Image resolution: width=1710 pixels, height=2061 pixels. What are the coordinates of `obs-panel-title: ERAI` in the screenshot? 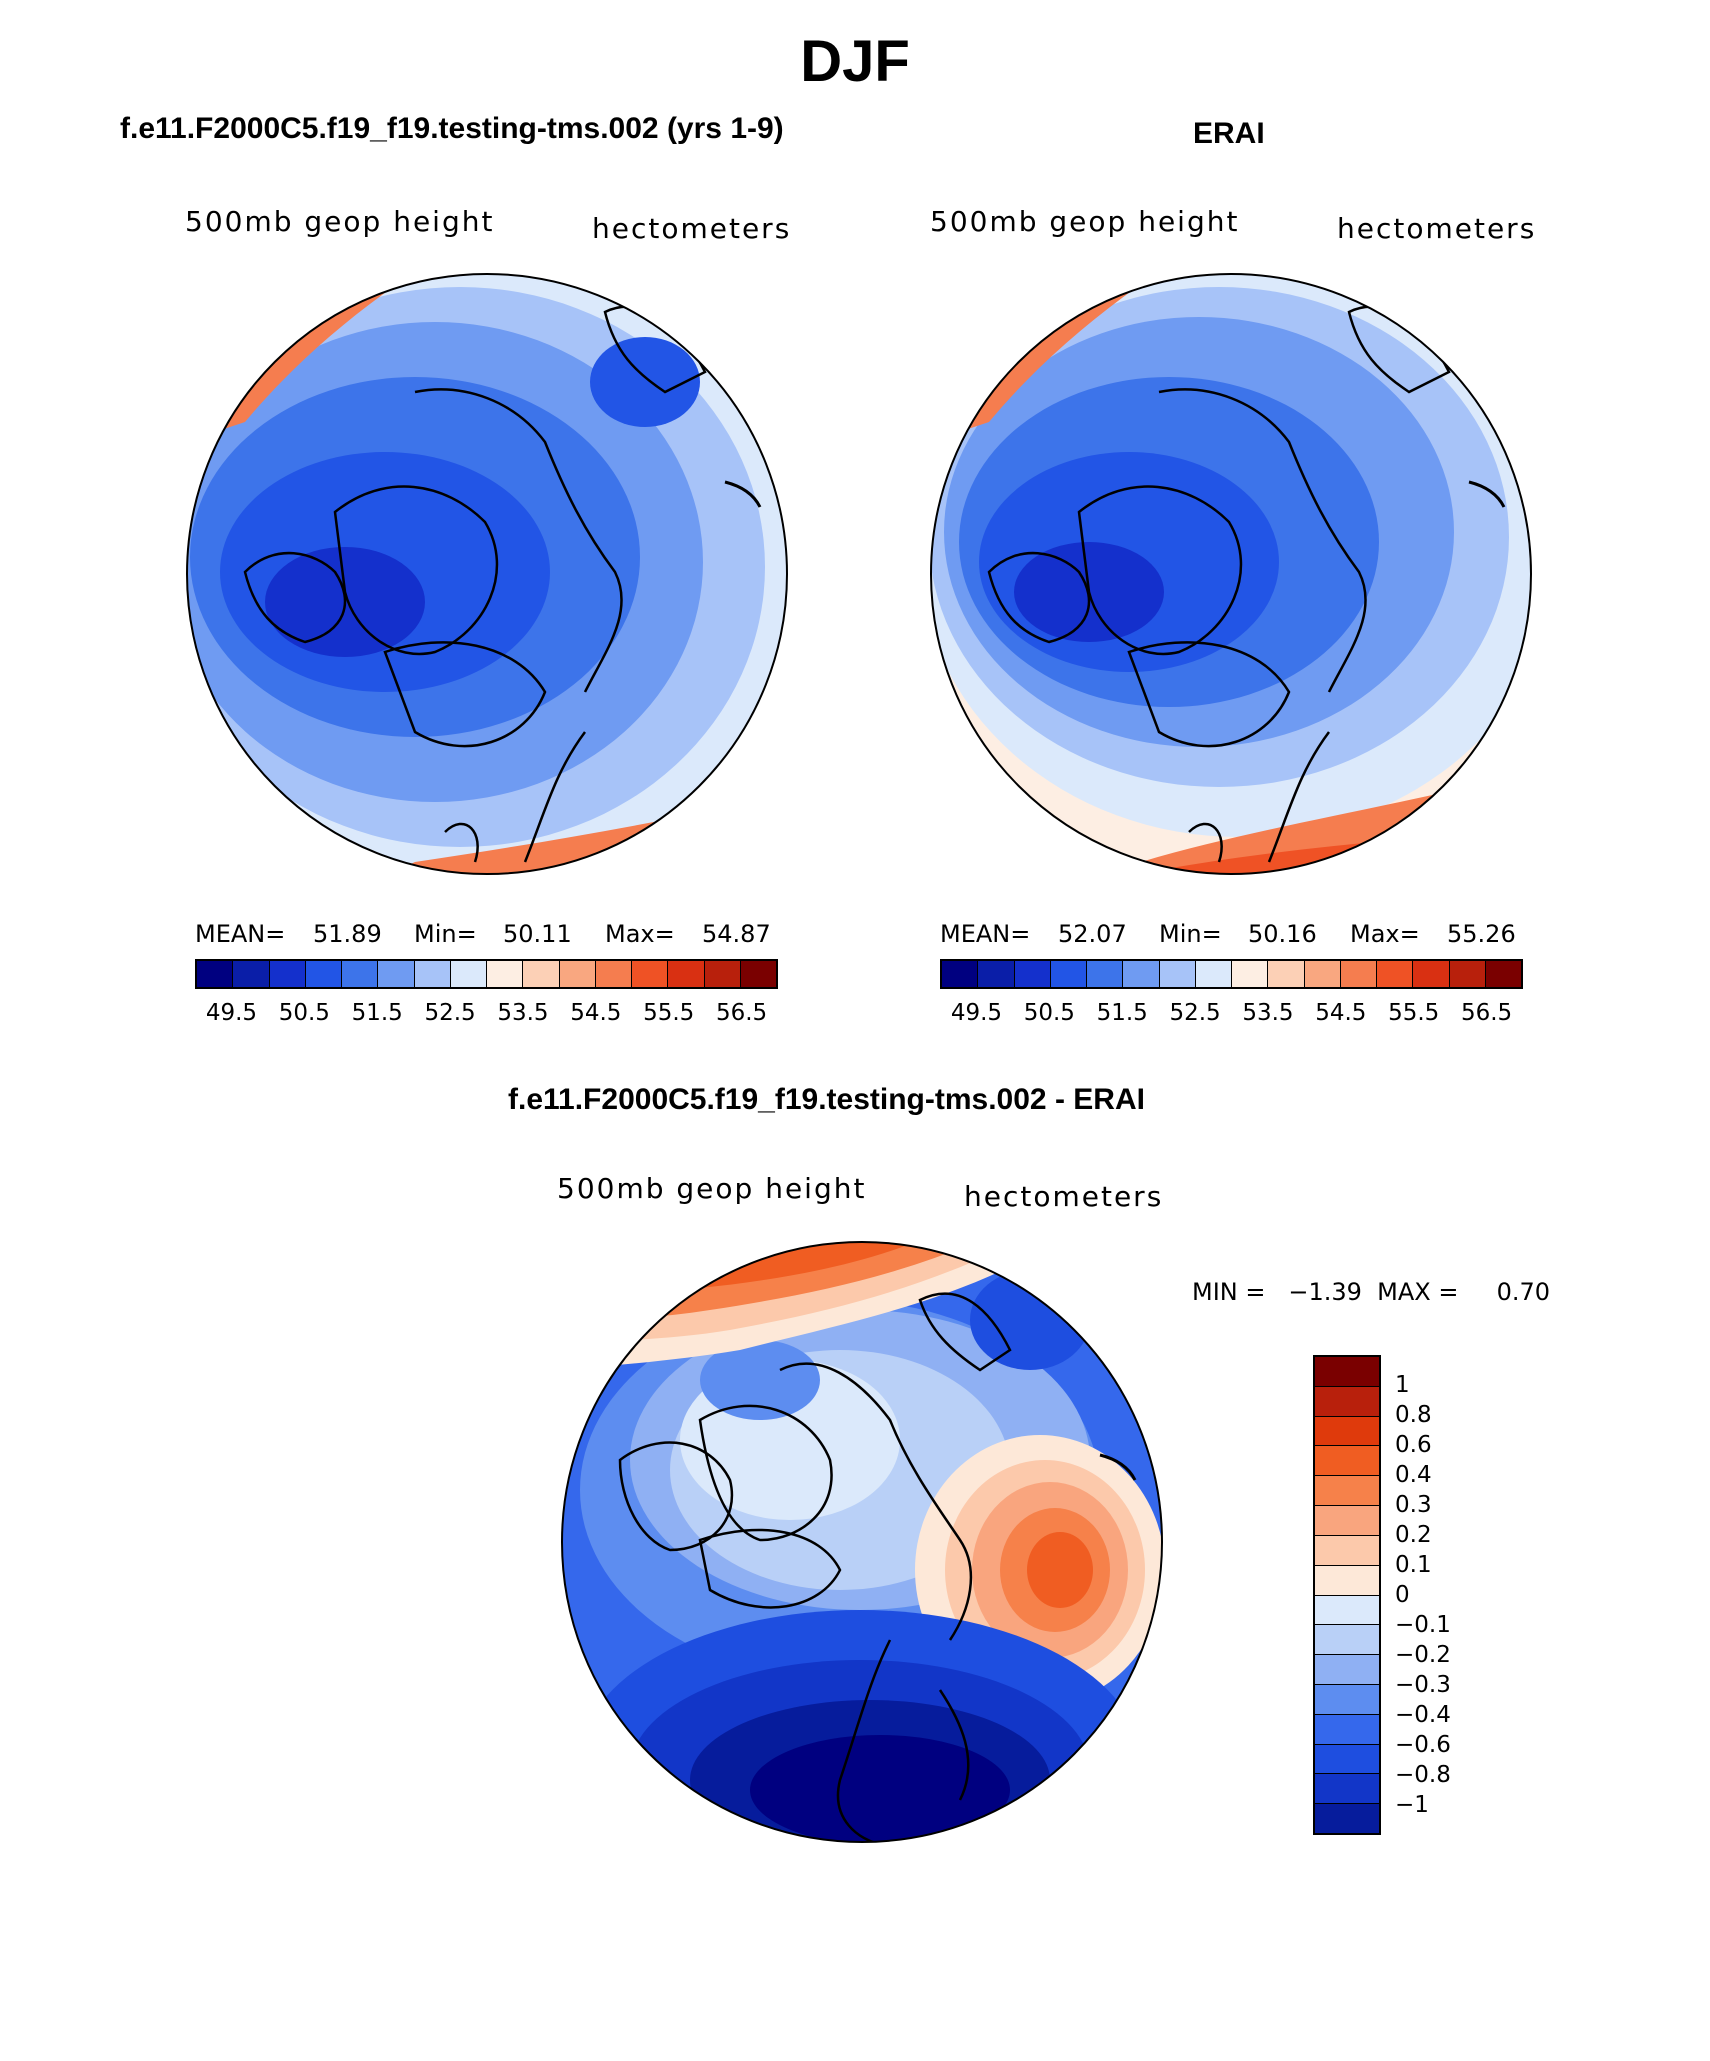 It's located at (1229, 133).